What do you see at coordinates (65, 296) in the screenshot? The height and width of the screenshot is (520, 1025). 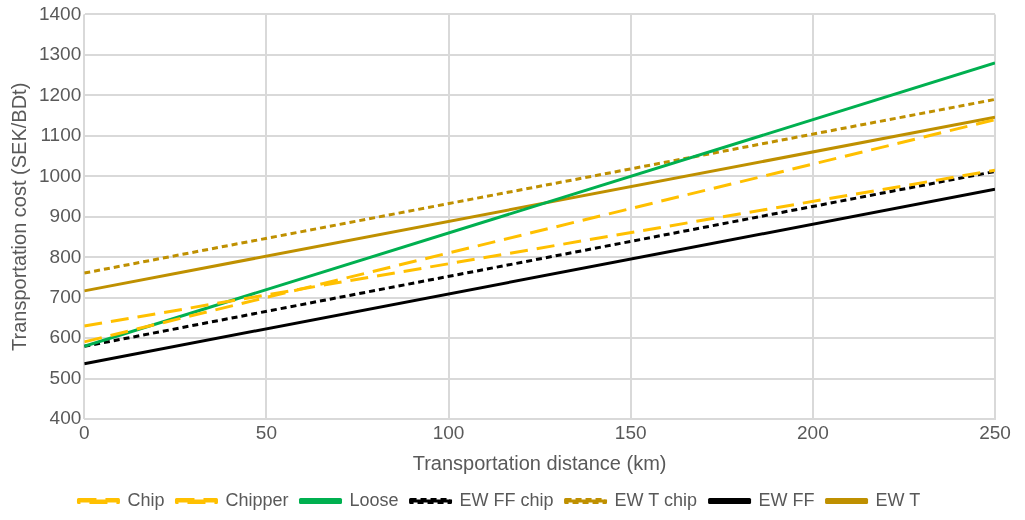 I see `y-tick-label: 700` at bounding box center [65, 296].